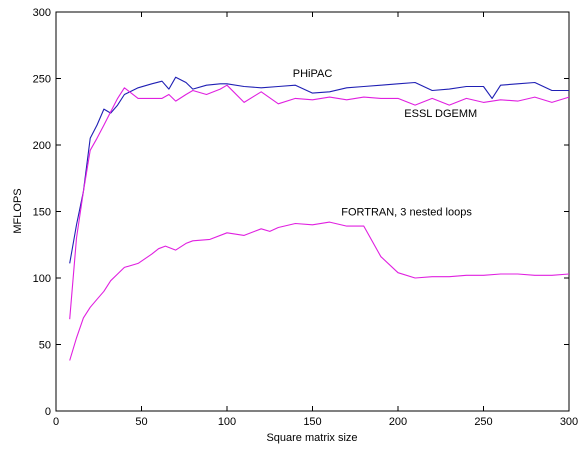 This screenshot has width=582, height=453. I want to click on fortran-series-label: FORTRAN, 3 nested loops, so click(406, 212).